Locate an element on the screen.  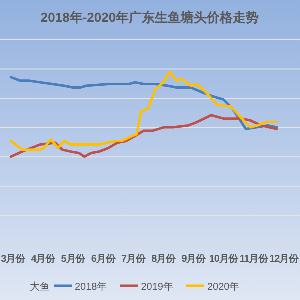
chart-title: 2018年-2020年广东生鱼塘头价格走势 is located at coordinates (150, 17).